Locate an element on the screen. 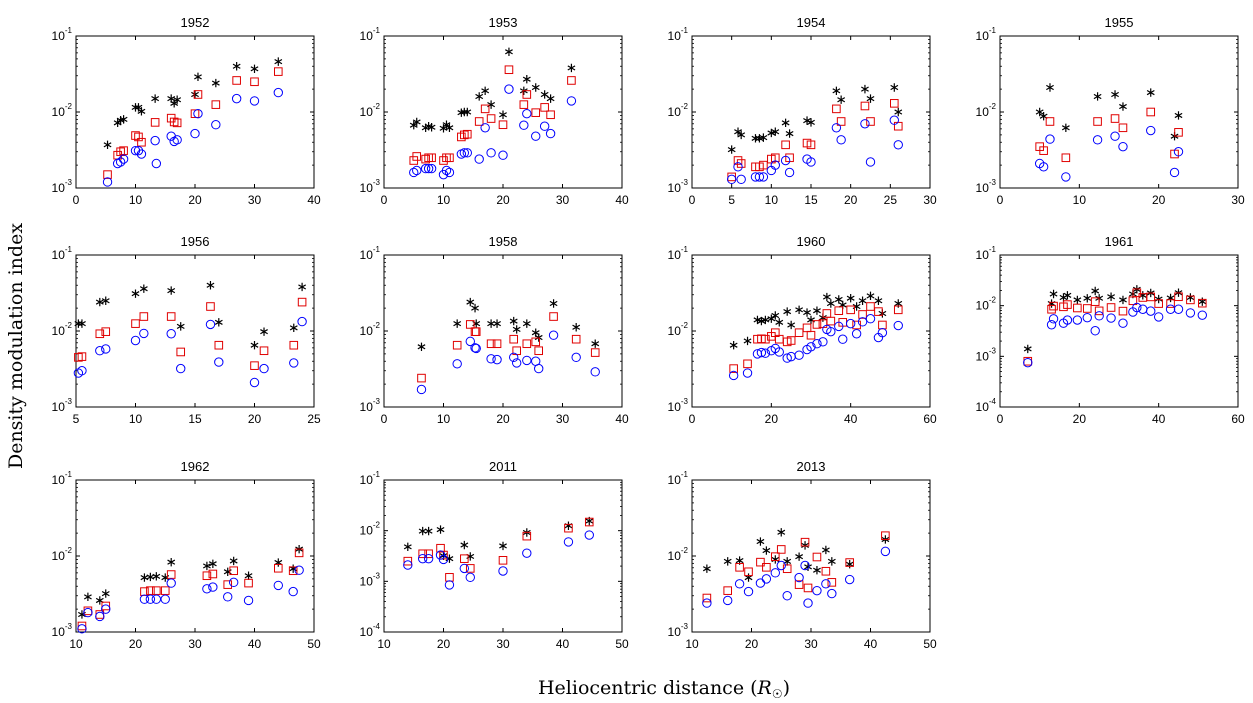 This screenshot has width=1253, height=703. panel-title: 1952 is located at coordinates (195, 22).